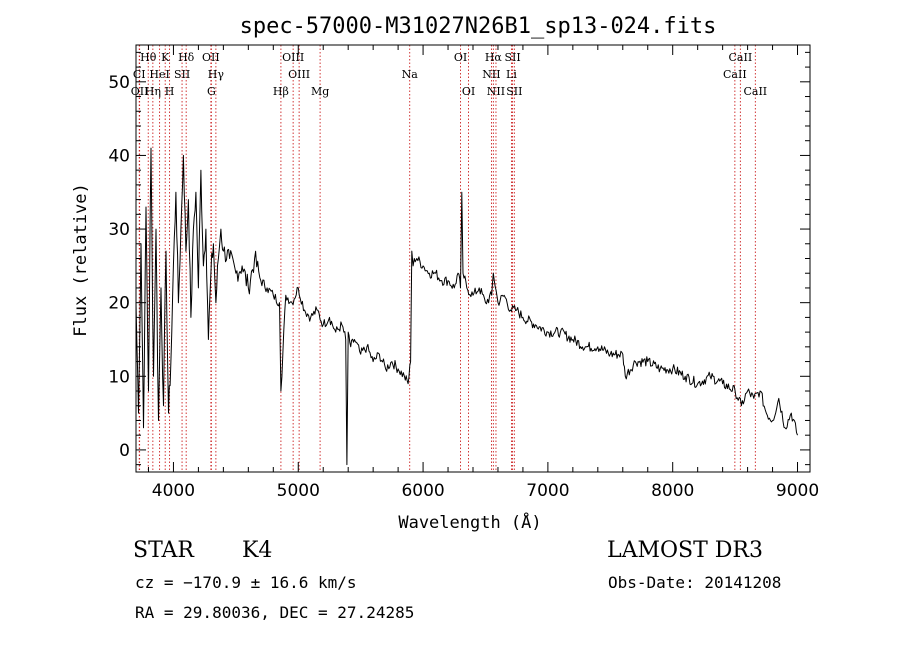 The image size is (900, 649). What do you see at coordinates (81, 260) in the screenshot?
I see `y-axis-label: Flux (relative)` at bounding box center [81, 260].